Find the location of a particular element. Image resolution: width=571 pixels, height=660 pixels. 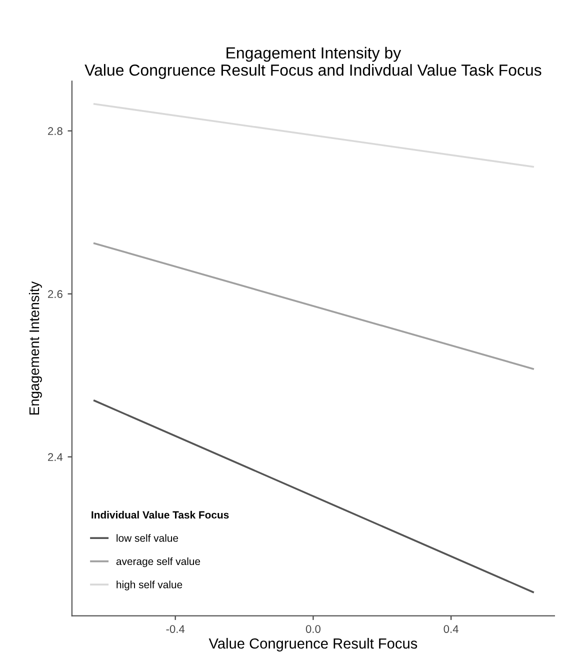

legend-label: low self value is located at coordinates (147, 538).